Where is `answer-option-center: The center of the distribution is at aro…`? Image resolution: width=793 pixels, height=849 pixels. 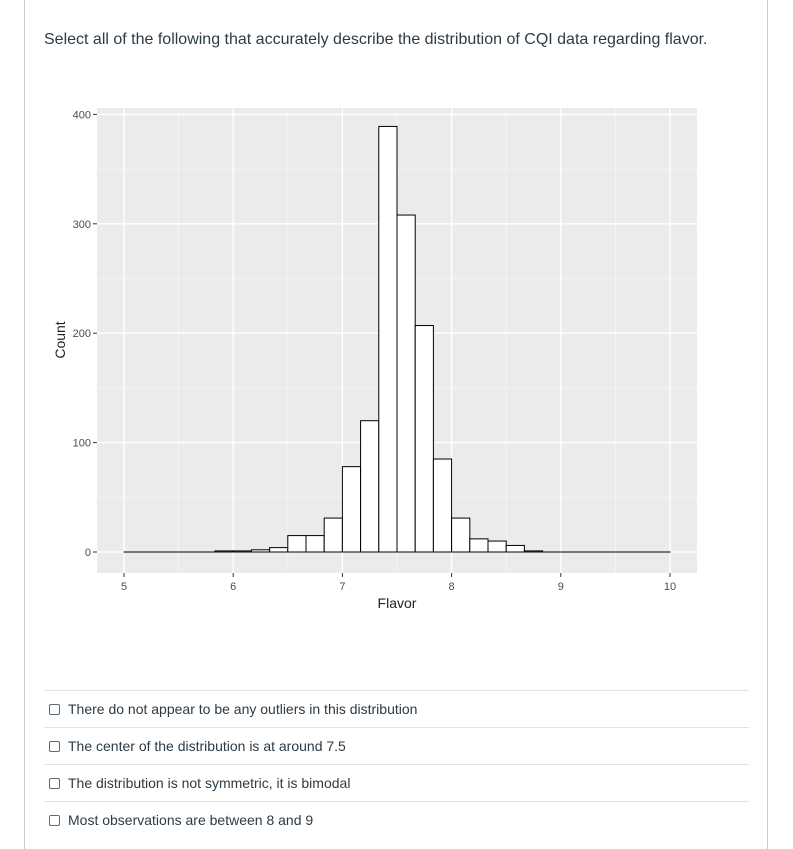 answer-option-center: The center of the distribution is at aro… is located at coordinates (396, 745).